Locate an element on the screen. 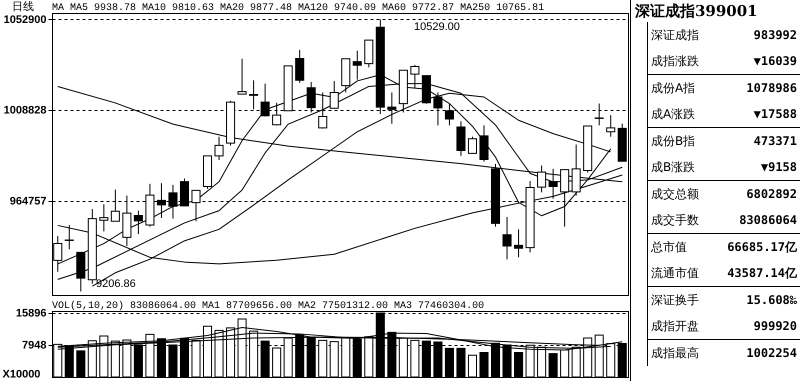  annotation: VOL(5,10,20) 83086064.00 MA1 87709656.00 MA2 77501312.00 MA3 77460304.00 is located at coordinates (268, 306).